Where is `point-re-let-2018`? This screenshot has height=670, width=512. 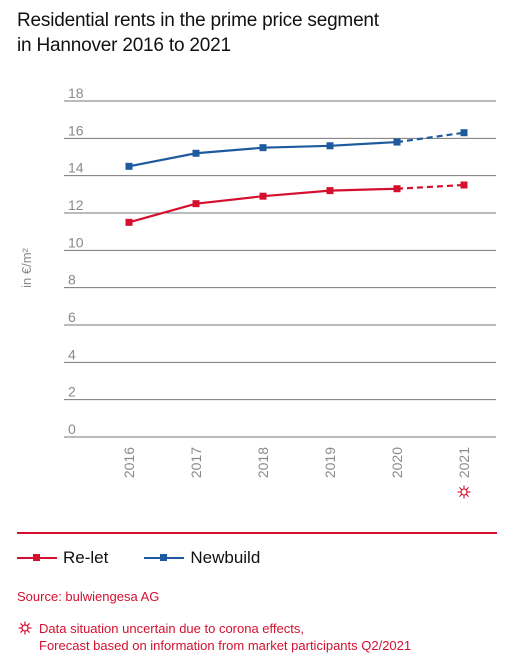 point-re-let-2018 is located at coordinates (263, 196).